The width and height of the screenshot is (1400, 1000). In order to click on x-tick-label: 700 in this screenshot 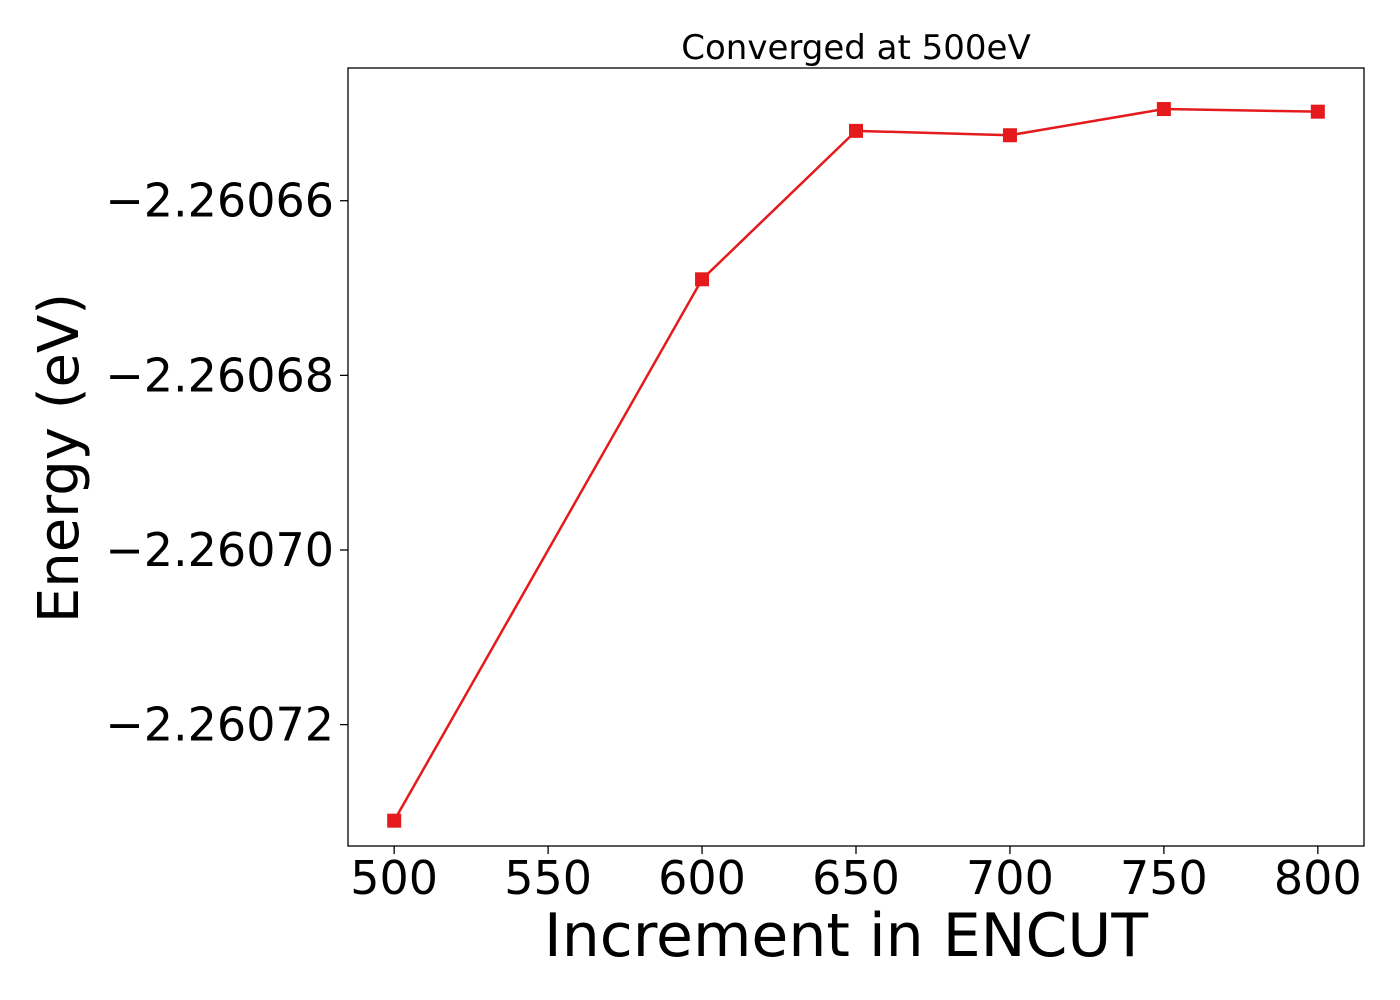, I will do `click(1010, 878)`.